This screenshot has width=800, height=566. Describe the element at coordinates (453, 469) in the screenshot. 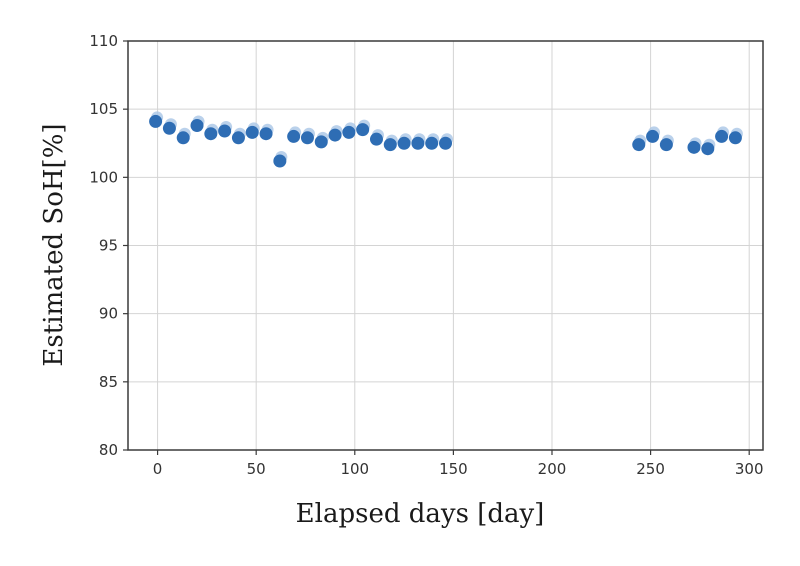

I see `x-tick-label: 150` at that location.